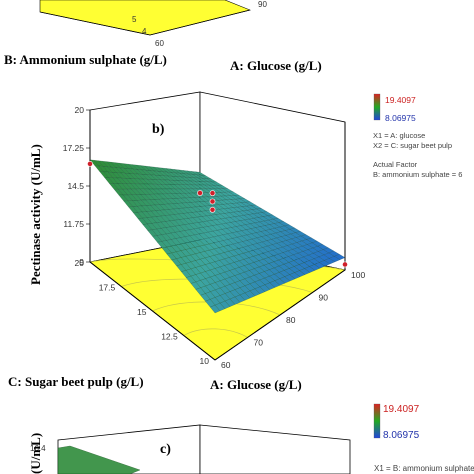  Describe the element at coordinates (291, 320) in the screenshot. I see `x-tick-label: 80` at that location.